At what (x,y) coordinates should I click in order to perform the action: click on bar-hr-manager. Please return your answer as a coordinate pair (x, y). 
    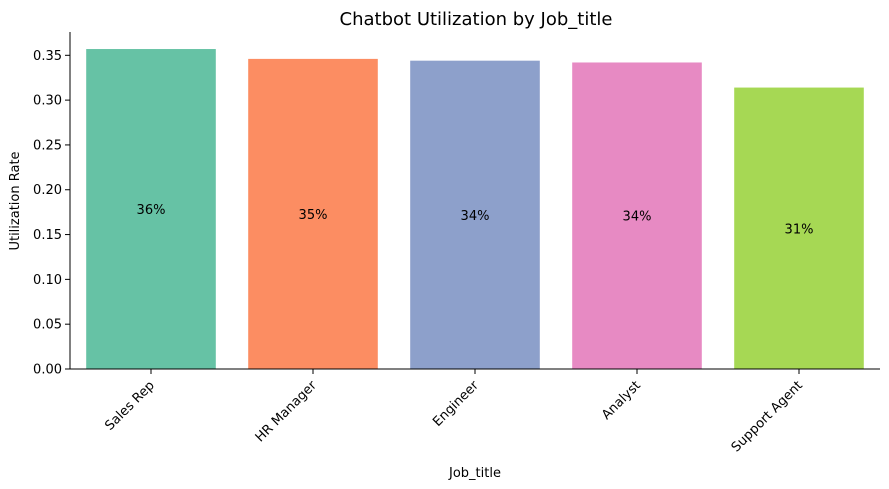
    Looking at the image, I should click on (313, 213).